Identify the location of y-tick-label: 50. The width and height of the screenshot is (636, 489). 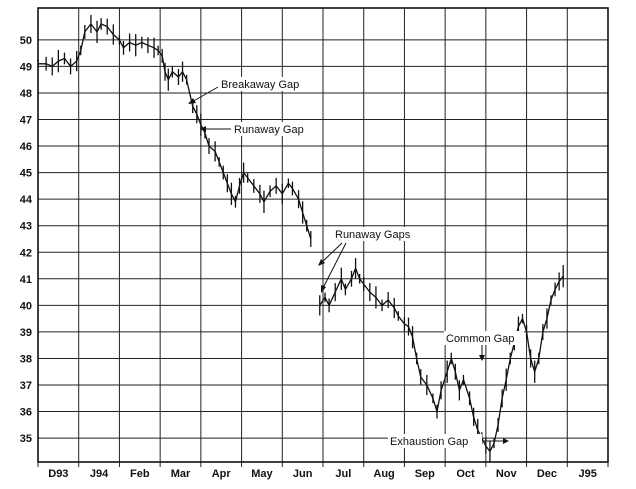
(26, 41).